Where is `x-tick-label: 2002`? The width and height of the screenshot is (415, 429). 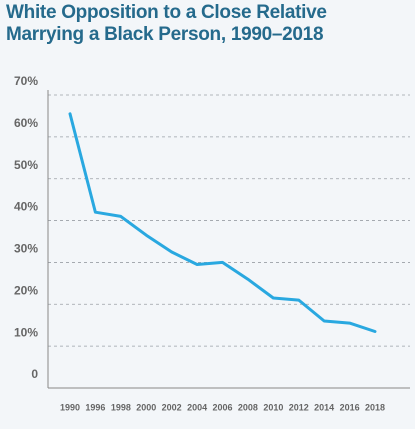 x-tick-label: 2002 is located at coordinates (172, 407).